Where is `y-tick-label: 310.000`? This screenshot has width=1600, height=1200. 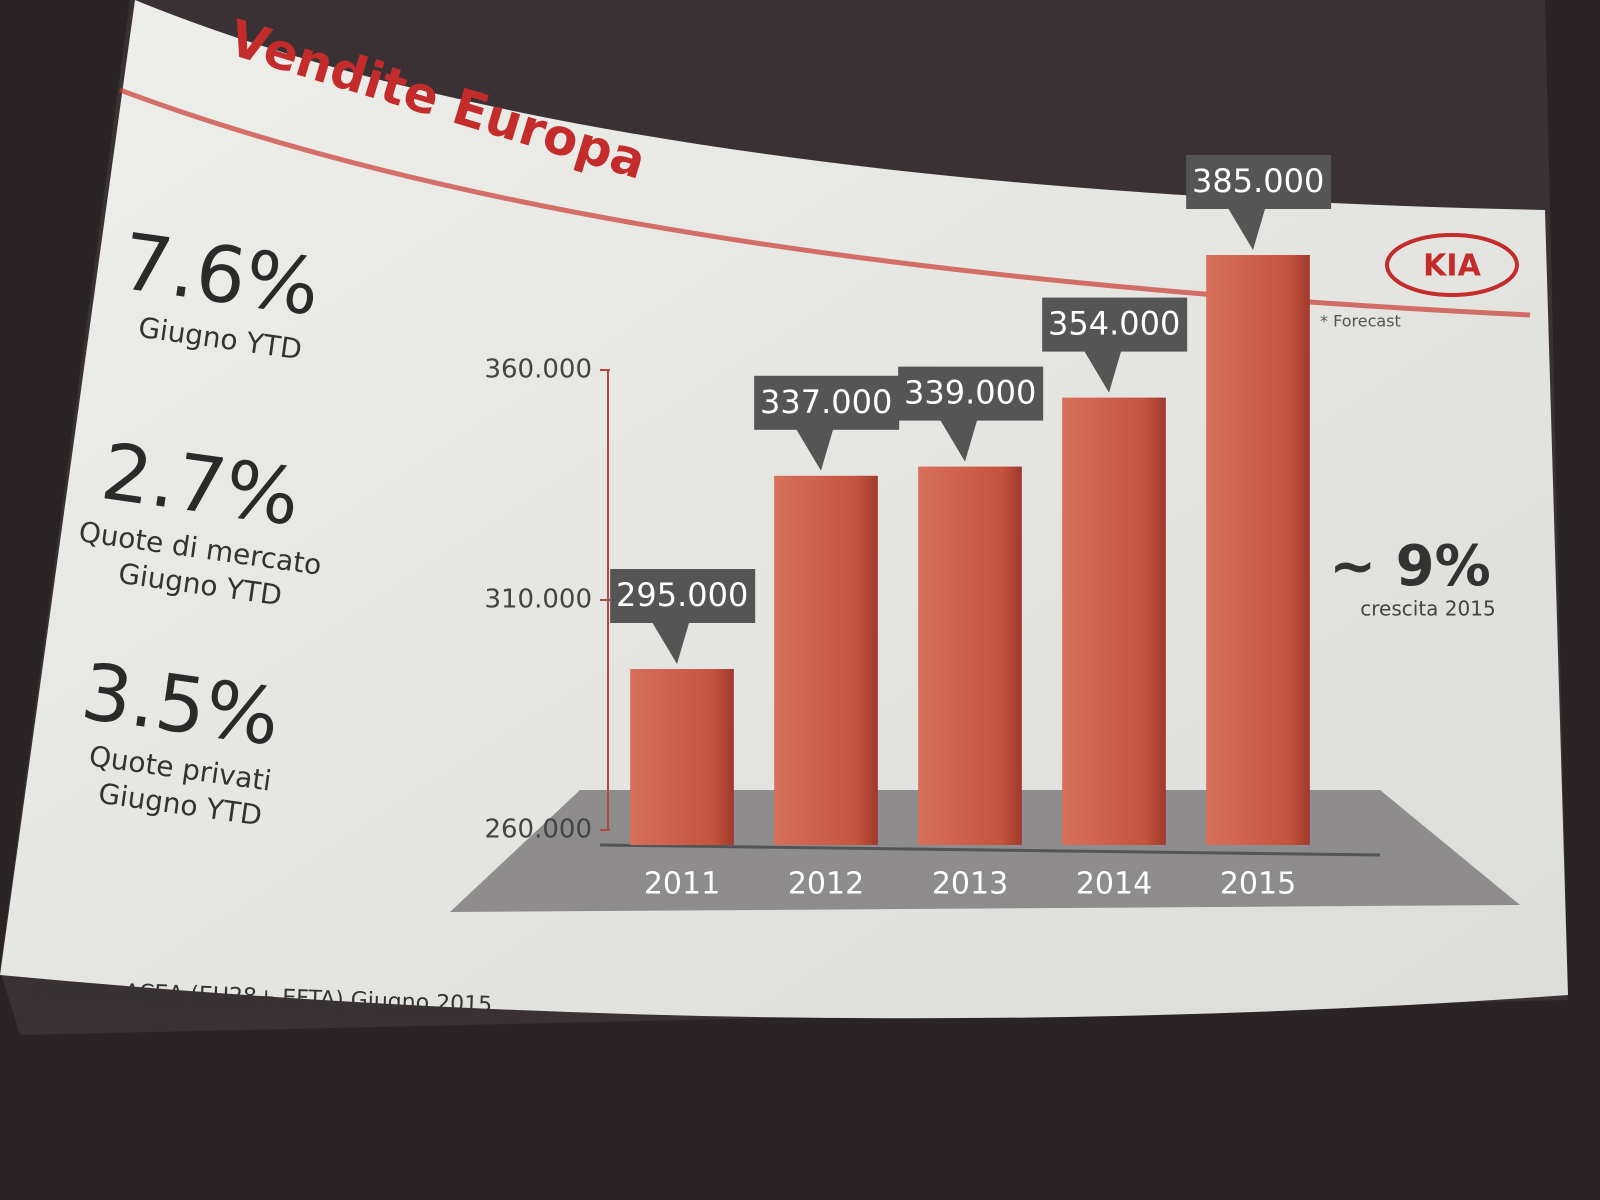
y-tick-label: 310.000 is located at coordinates (538, 600).